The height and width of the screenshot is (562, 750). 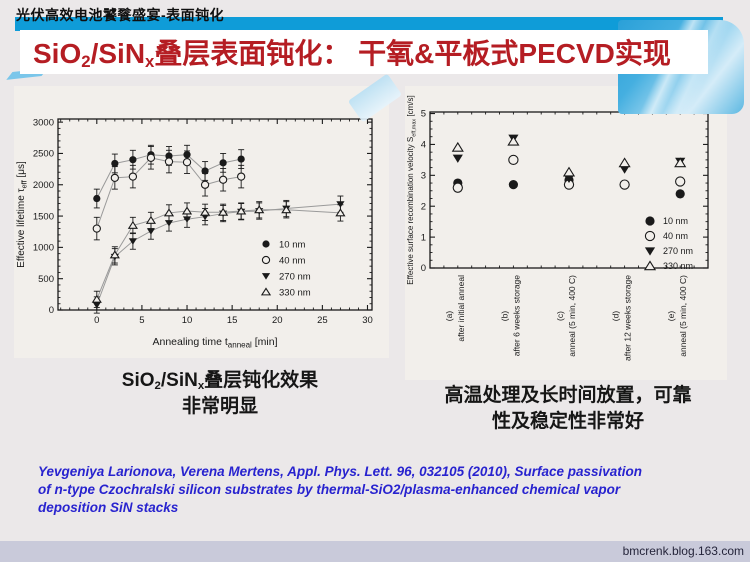 What do you see at coordinates (568, 408) in the screenshot?
I see `right-chart-caption: 高温处理及长时间放置，可靠 性及稳定性非常好` at bounding box center [568, 408].